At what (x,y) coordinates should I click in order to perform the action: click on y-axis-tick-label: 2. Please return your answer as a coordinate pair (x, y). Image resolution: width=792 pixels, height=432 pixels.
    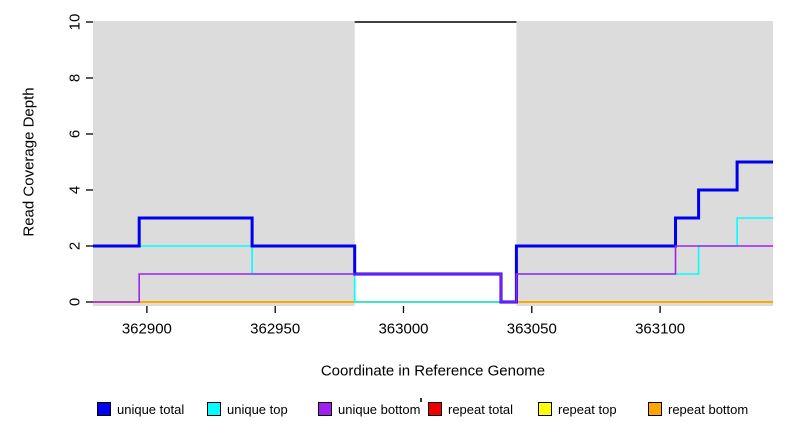
    Looking at the image, I should click on (75, 246).